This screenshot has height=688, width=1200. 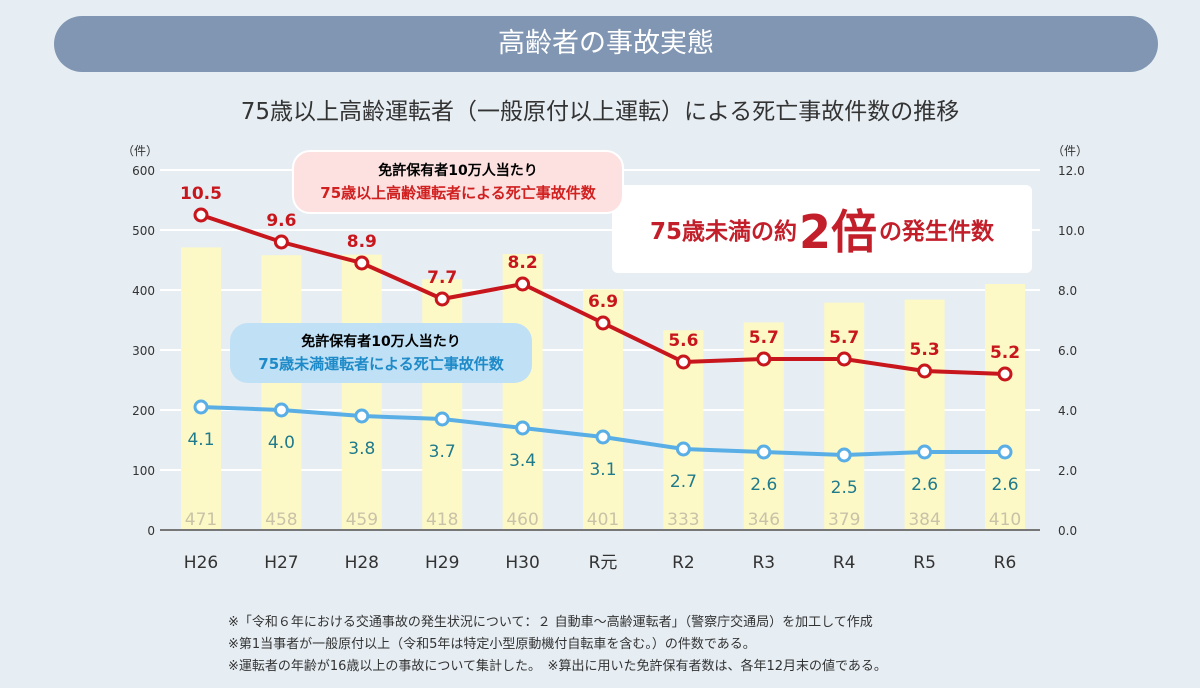 What do you see at coordinates (151, 531) in the screenshot?
I see `left-tick-label: 0` at bounding box center [151, 531].